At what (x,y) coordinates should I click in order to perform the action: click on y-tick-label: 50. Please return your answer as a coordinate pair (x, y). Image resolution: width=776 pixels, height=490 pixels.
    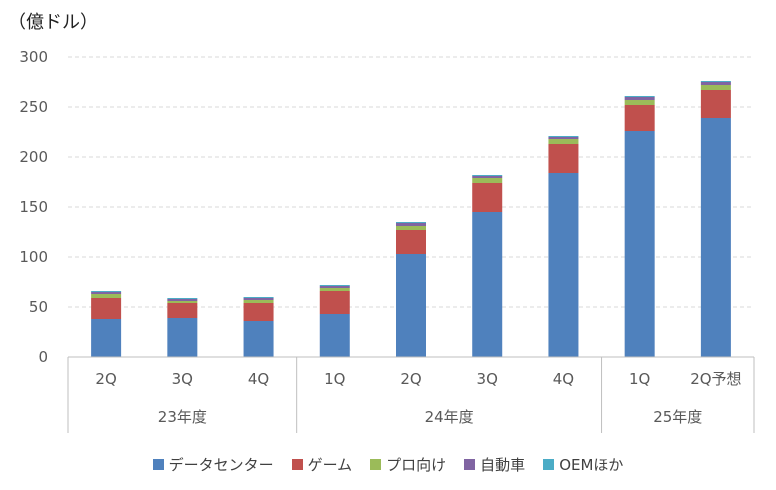
    Looking at the image, I should click on (38, 307).